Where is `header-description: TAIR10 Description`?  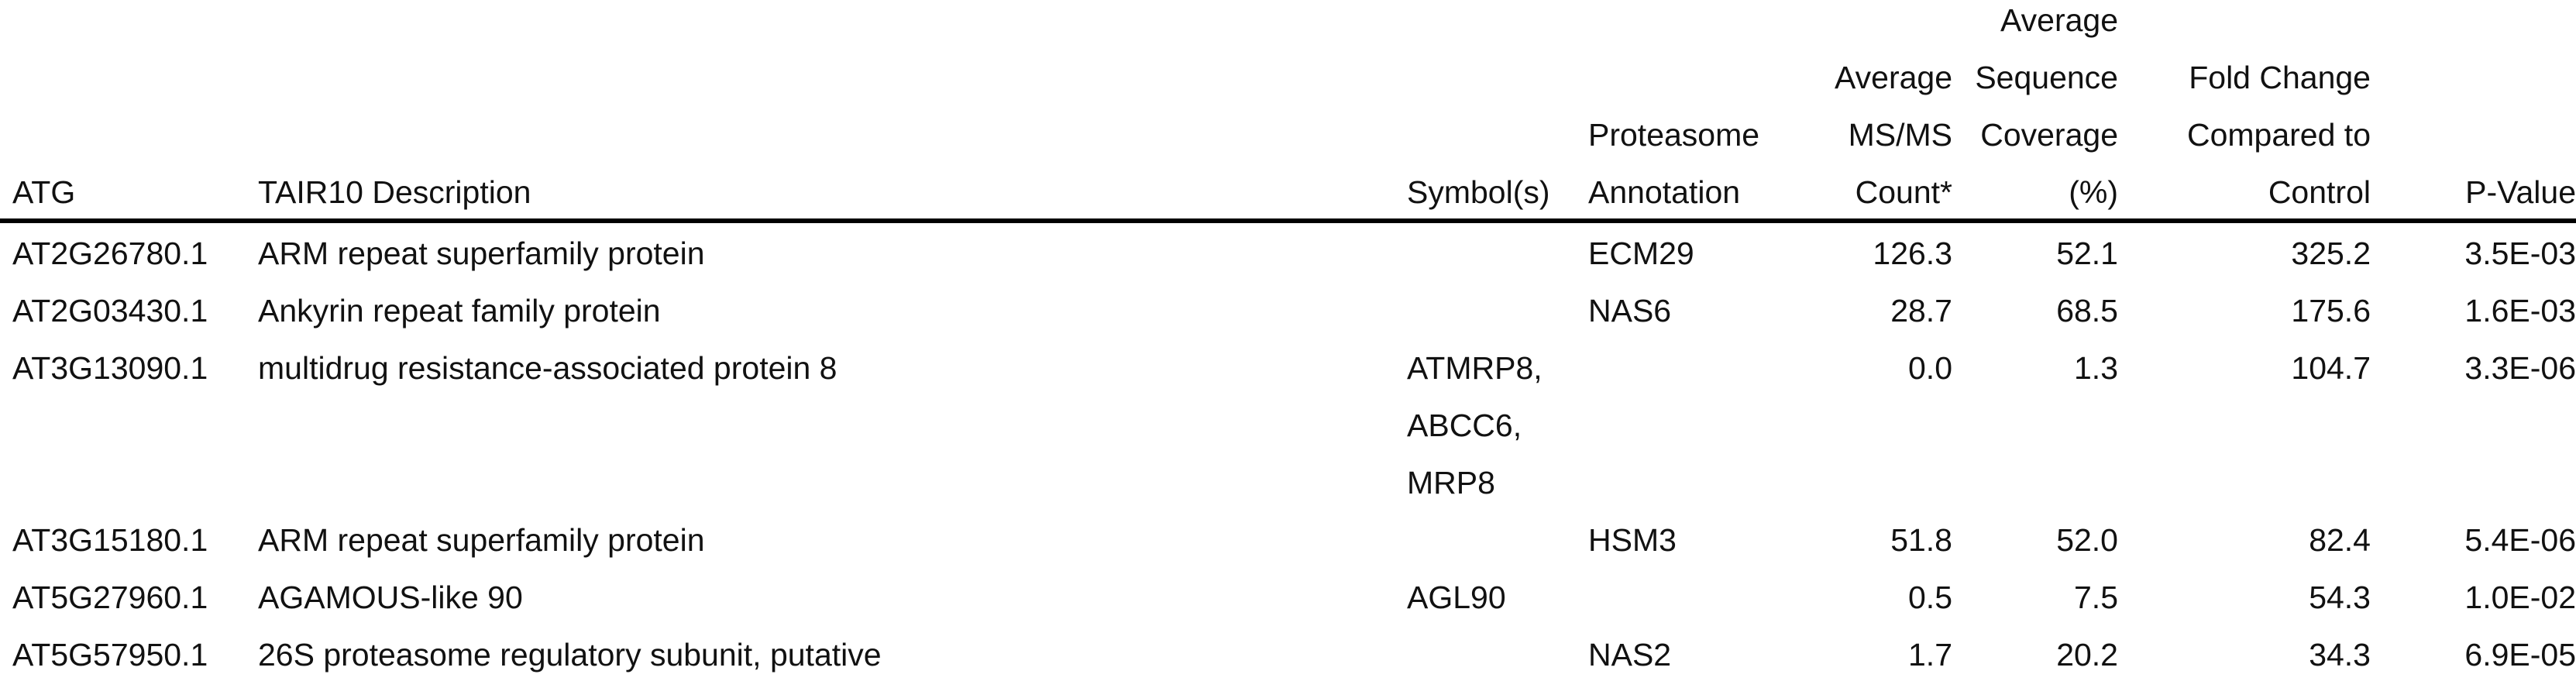
header-description: TAIR10 Description is located at coordinates (394, 192).